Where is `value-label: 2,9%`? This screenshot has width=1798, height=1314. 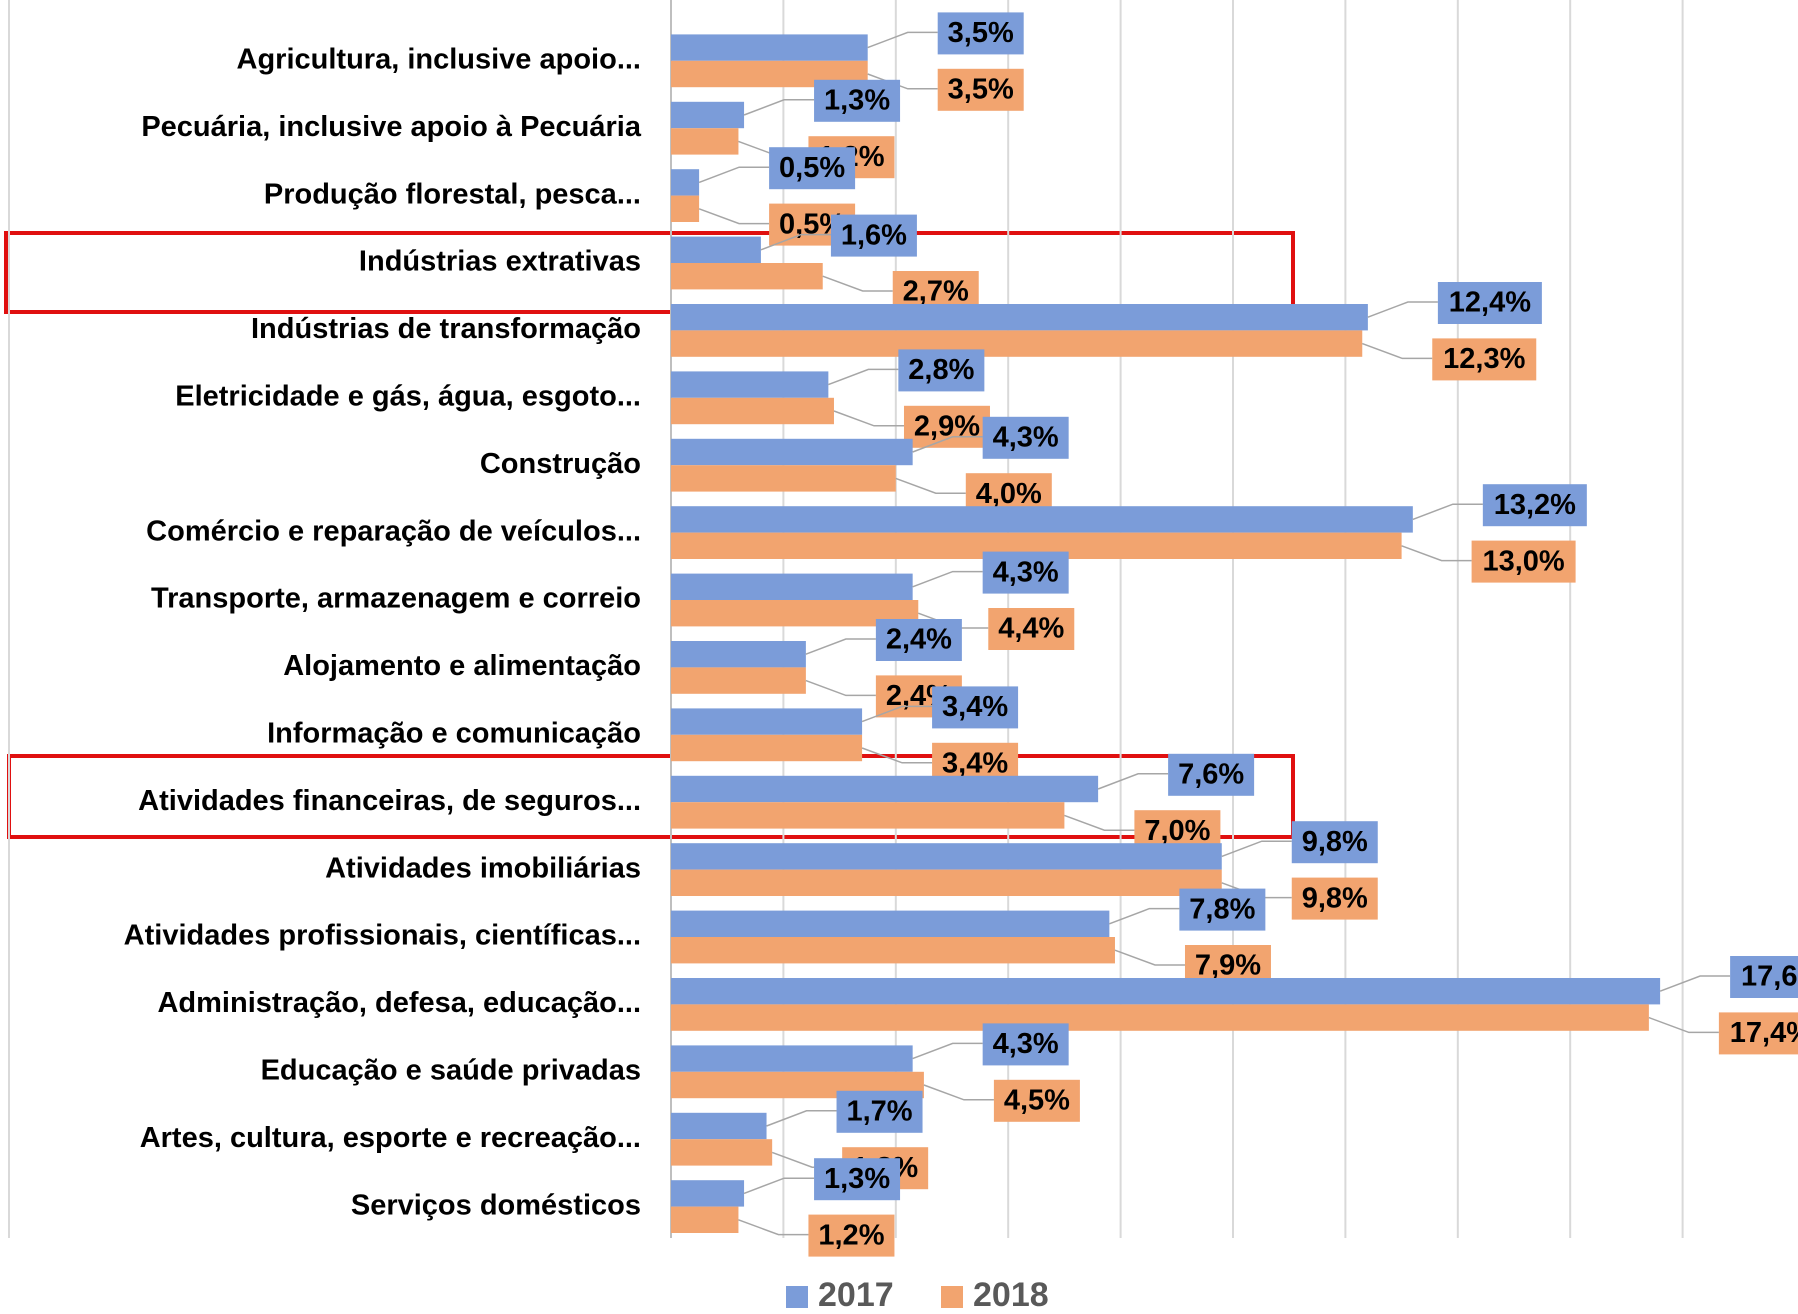
value-label: 2,9% is located at coordinates (947, 426).